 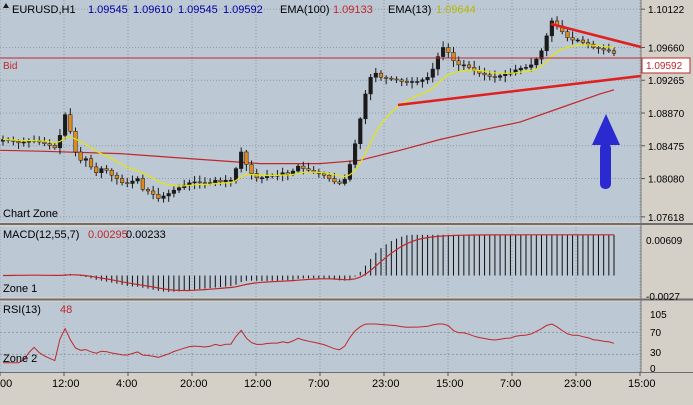 I want to click on rsi-line, so click(x=309, y=343).